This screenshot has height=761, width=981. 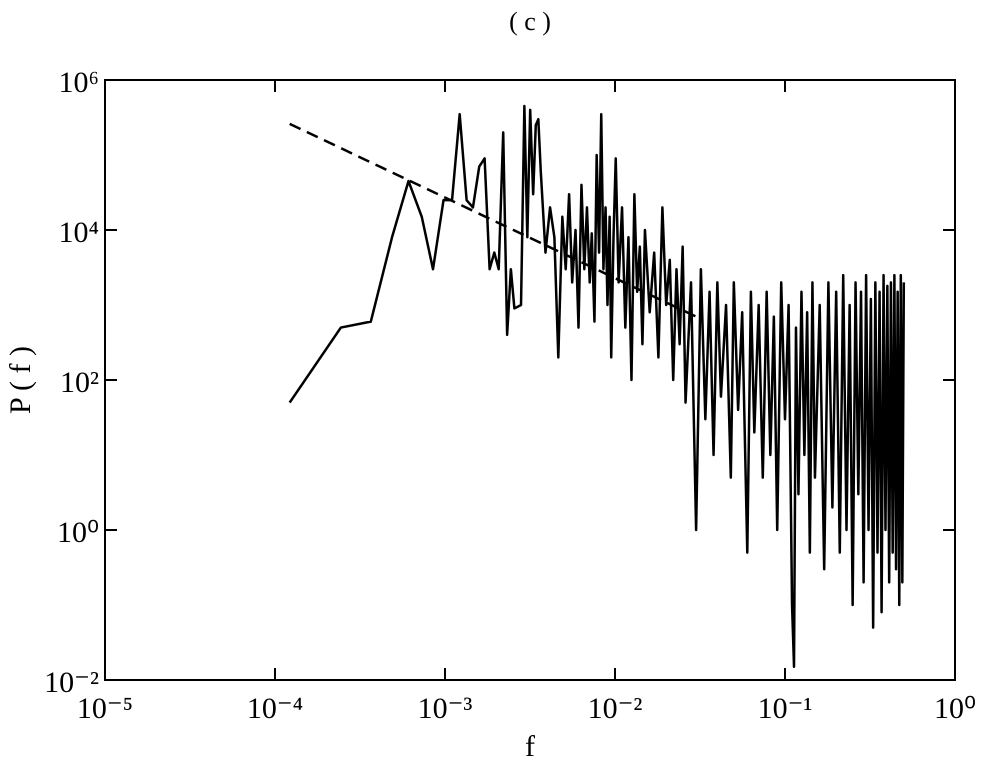 I want to click on x-axis-label: f, so click(x=530, y=745).